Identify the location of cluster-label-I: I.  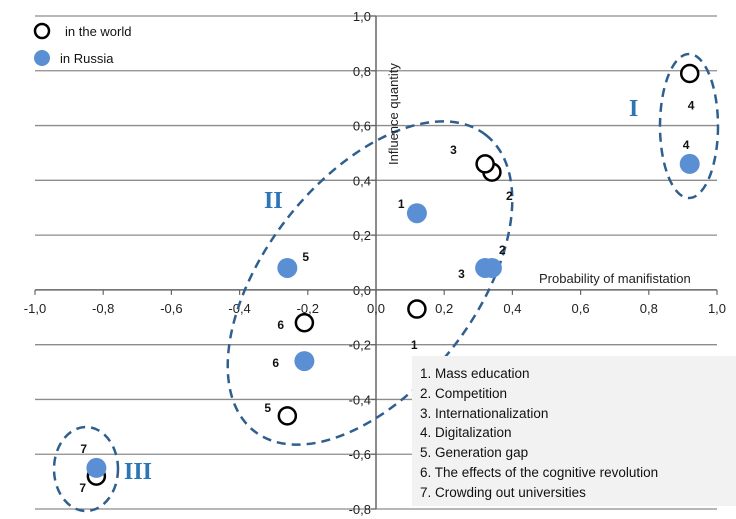
(633, 109).